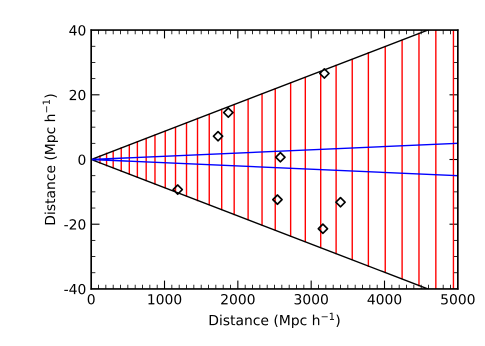 The image size is (485, 346). Describe the element at coordinates (275, 320) in the screenshot. I see `x-axis-title: Distance (Mpc h$^{−1}$)` at that location.